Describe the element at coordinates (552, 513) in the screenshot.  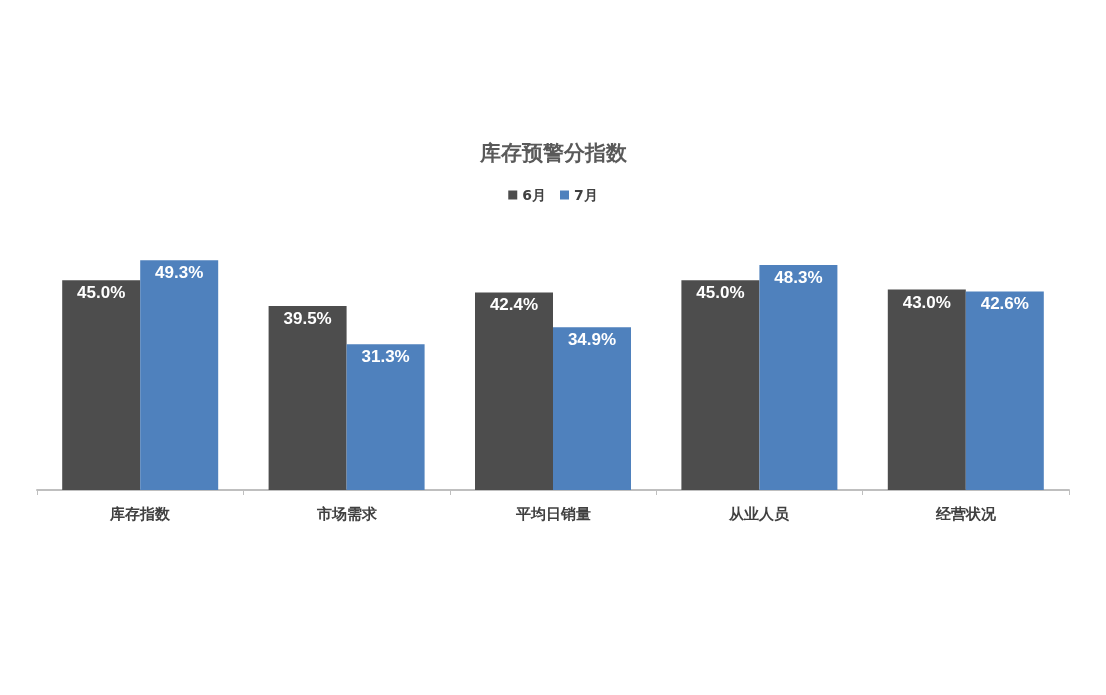
I see `x-tick-label: 平均日销量` at that location.